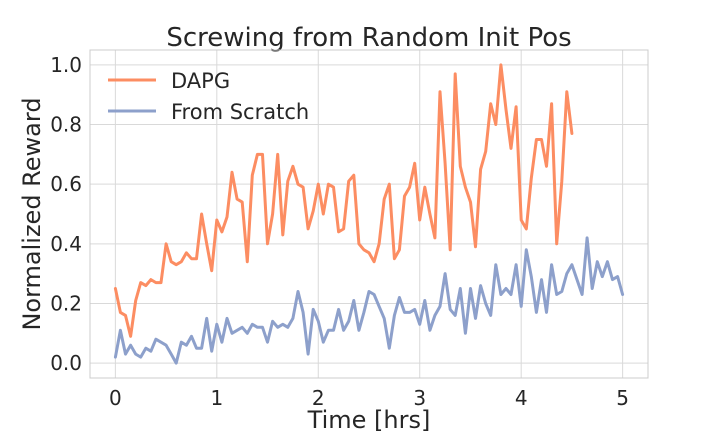  Describe the element at coordinates (66, 125) in the screenshot. I see `y-tick-label: 0.8` at that location.